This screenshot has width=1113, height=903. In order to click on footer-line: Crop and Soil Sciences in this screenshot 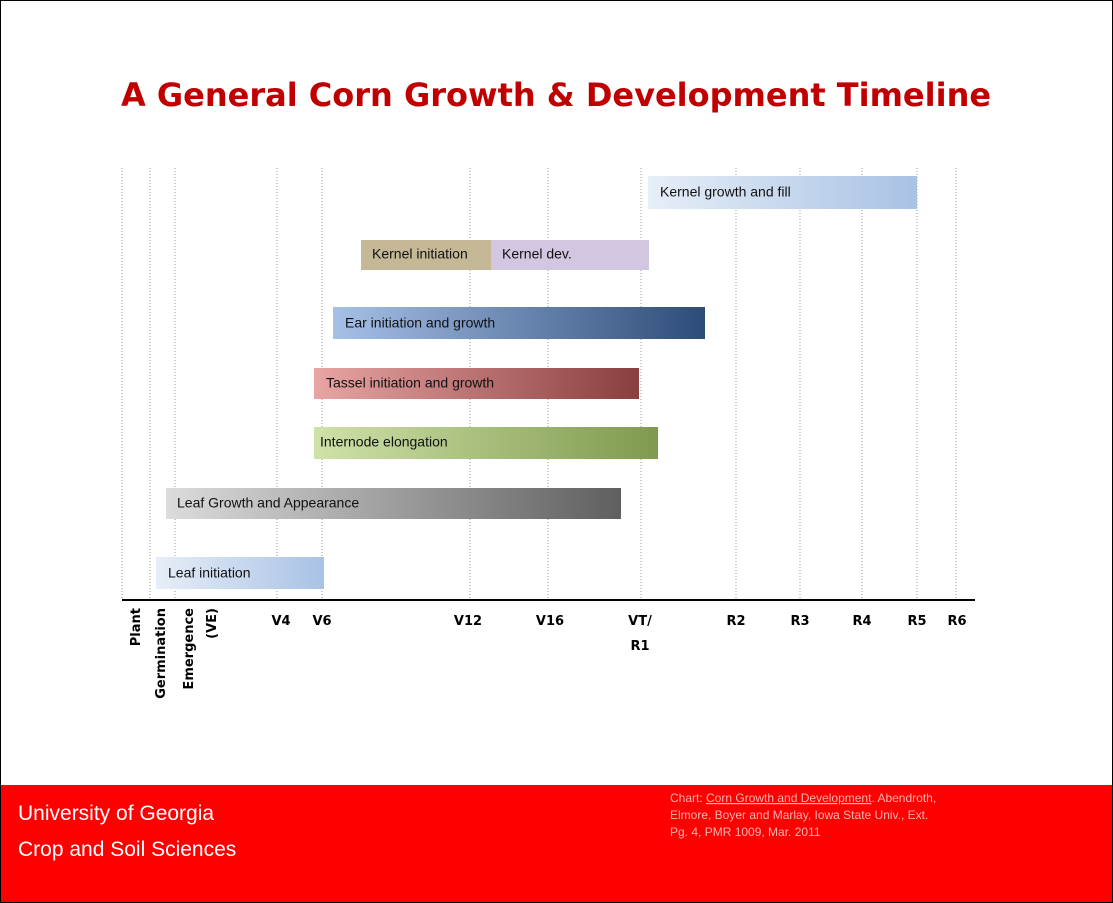, I will do `click(127, 849)`.